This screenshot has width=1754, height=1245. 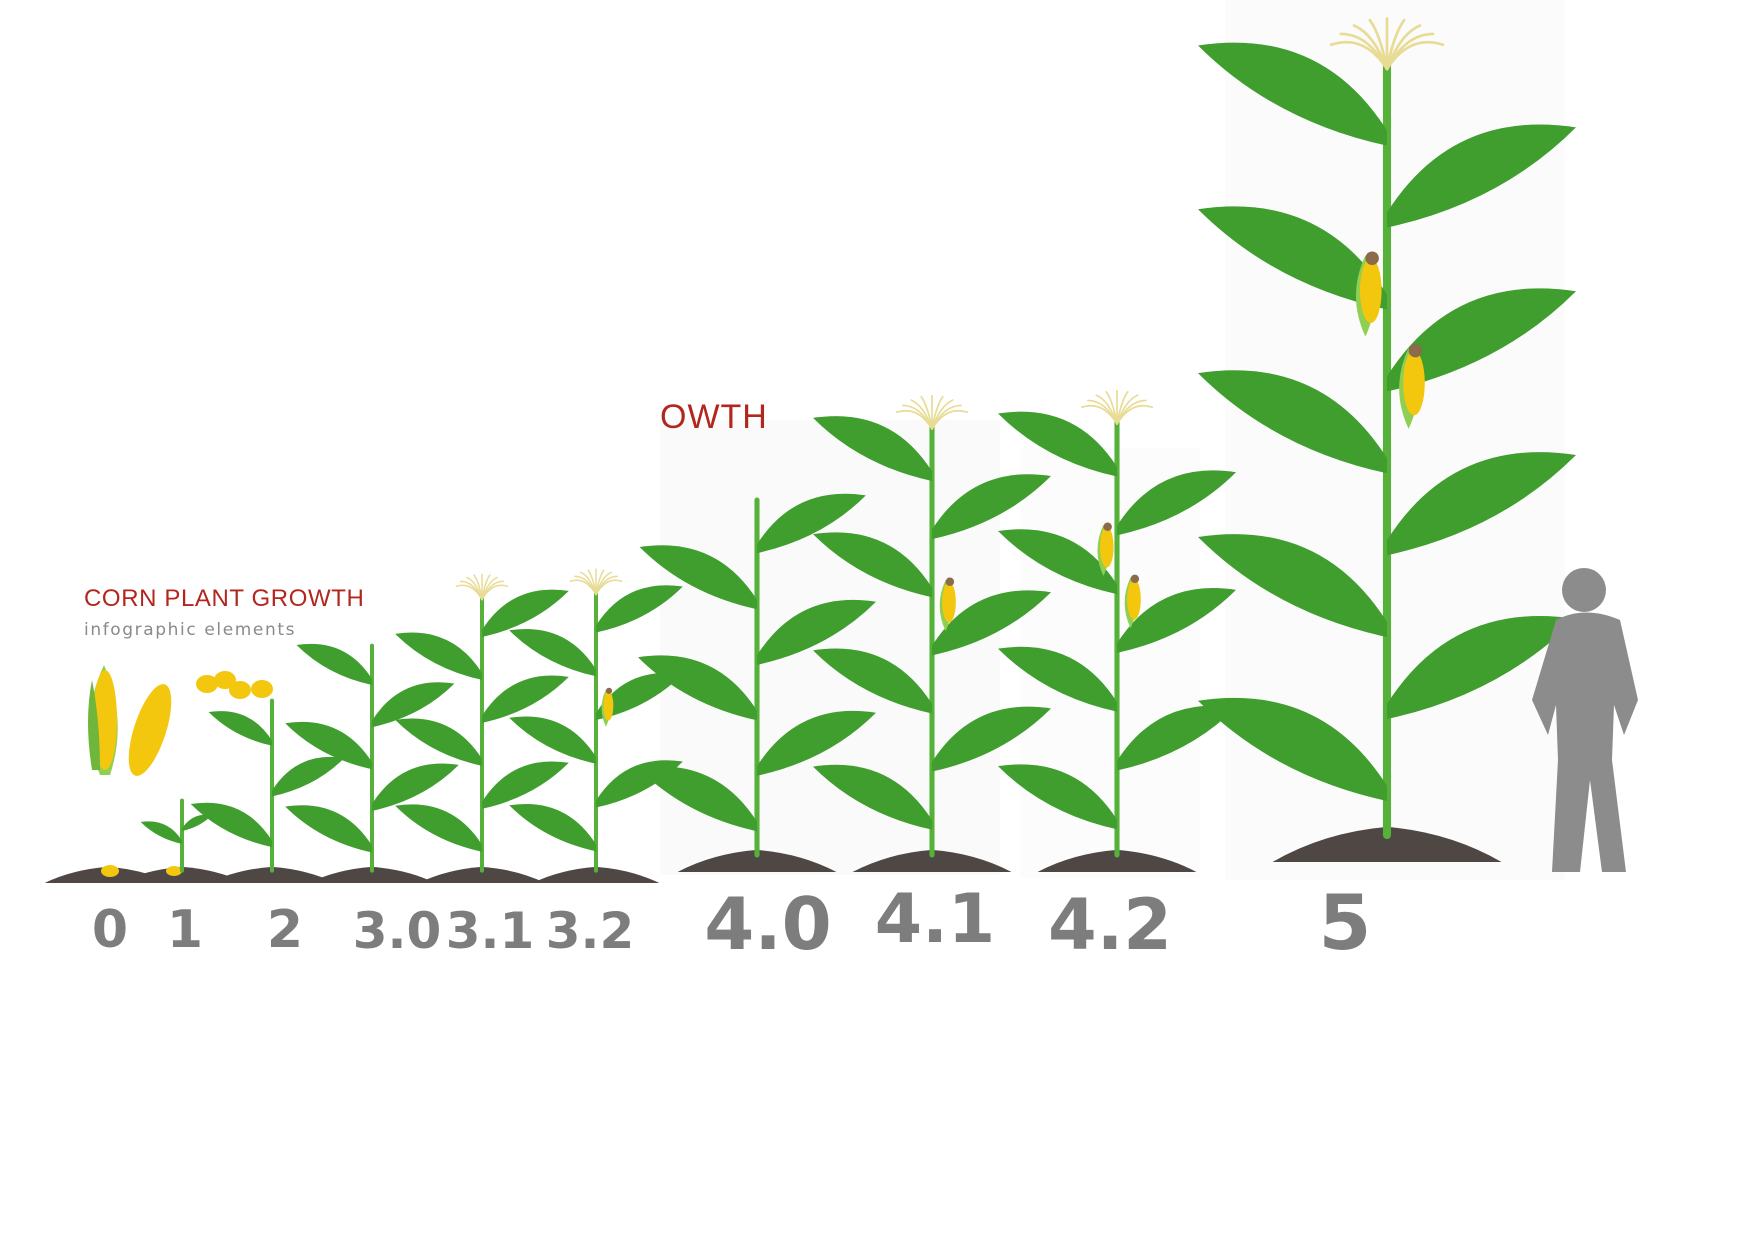 What do you see at coordinates (714, 417) in the screenshot?
I see `title-fragment: OWTH` at bounding box center [714, 417].